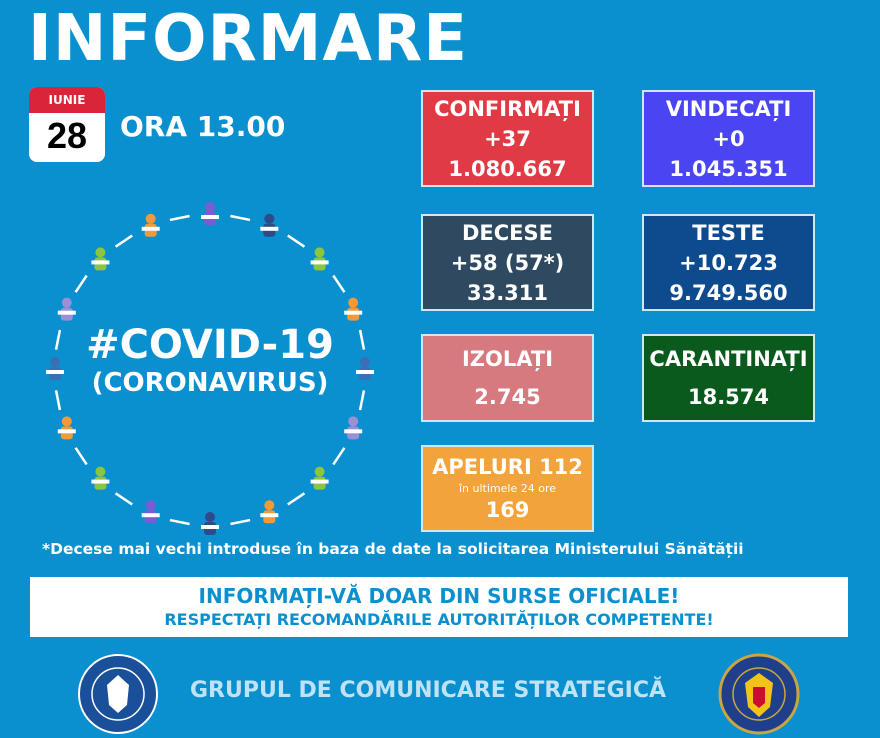  I want to click on stat-label: CARANTINAȚI, so click(728, 359).